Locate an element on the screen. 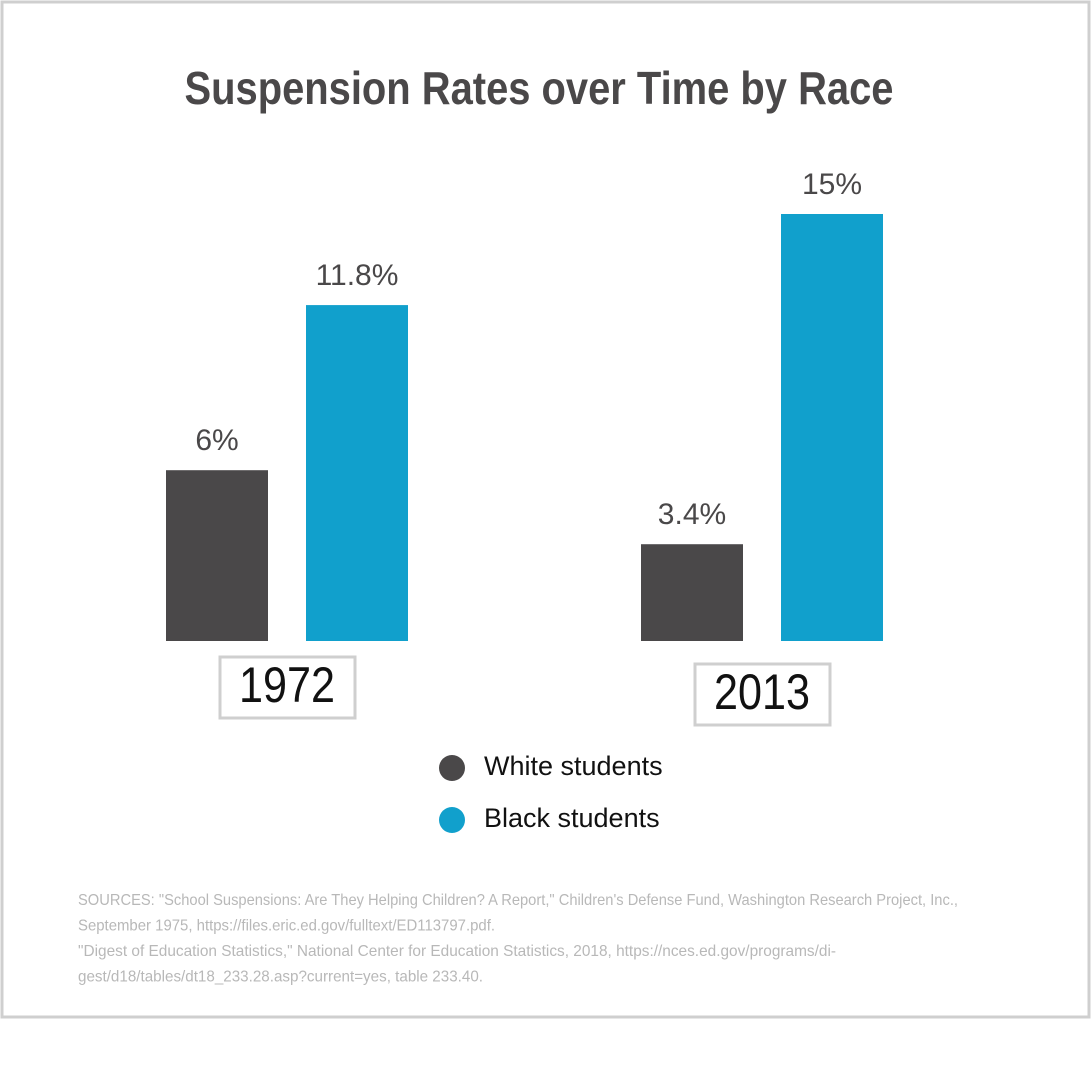  legend-label: White students is located at coordinates (573, 766).